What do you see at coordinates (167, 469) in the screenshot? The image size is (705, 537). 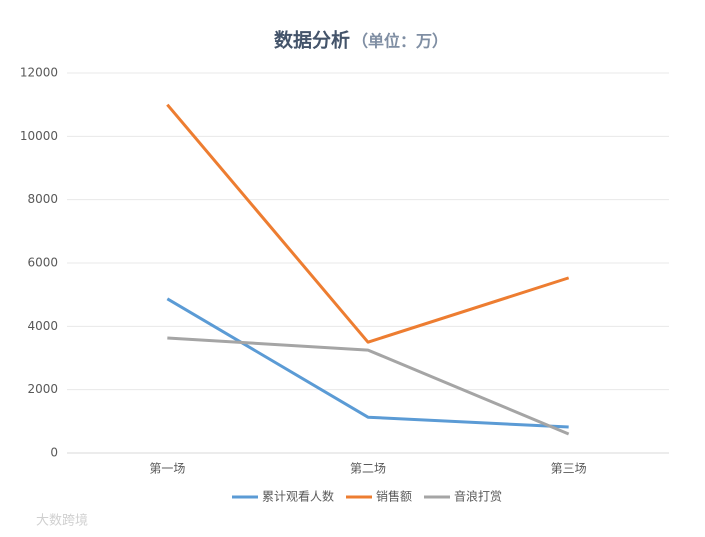 I see `x-tick-label: 第一场` at bounding box center [167, 469].